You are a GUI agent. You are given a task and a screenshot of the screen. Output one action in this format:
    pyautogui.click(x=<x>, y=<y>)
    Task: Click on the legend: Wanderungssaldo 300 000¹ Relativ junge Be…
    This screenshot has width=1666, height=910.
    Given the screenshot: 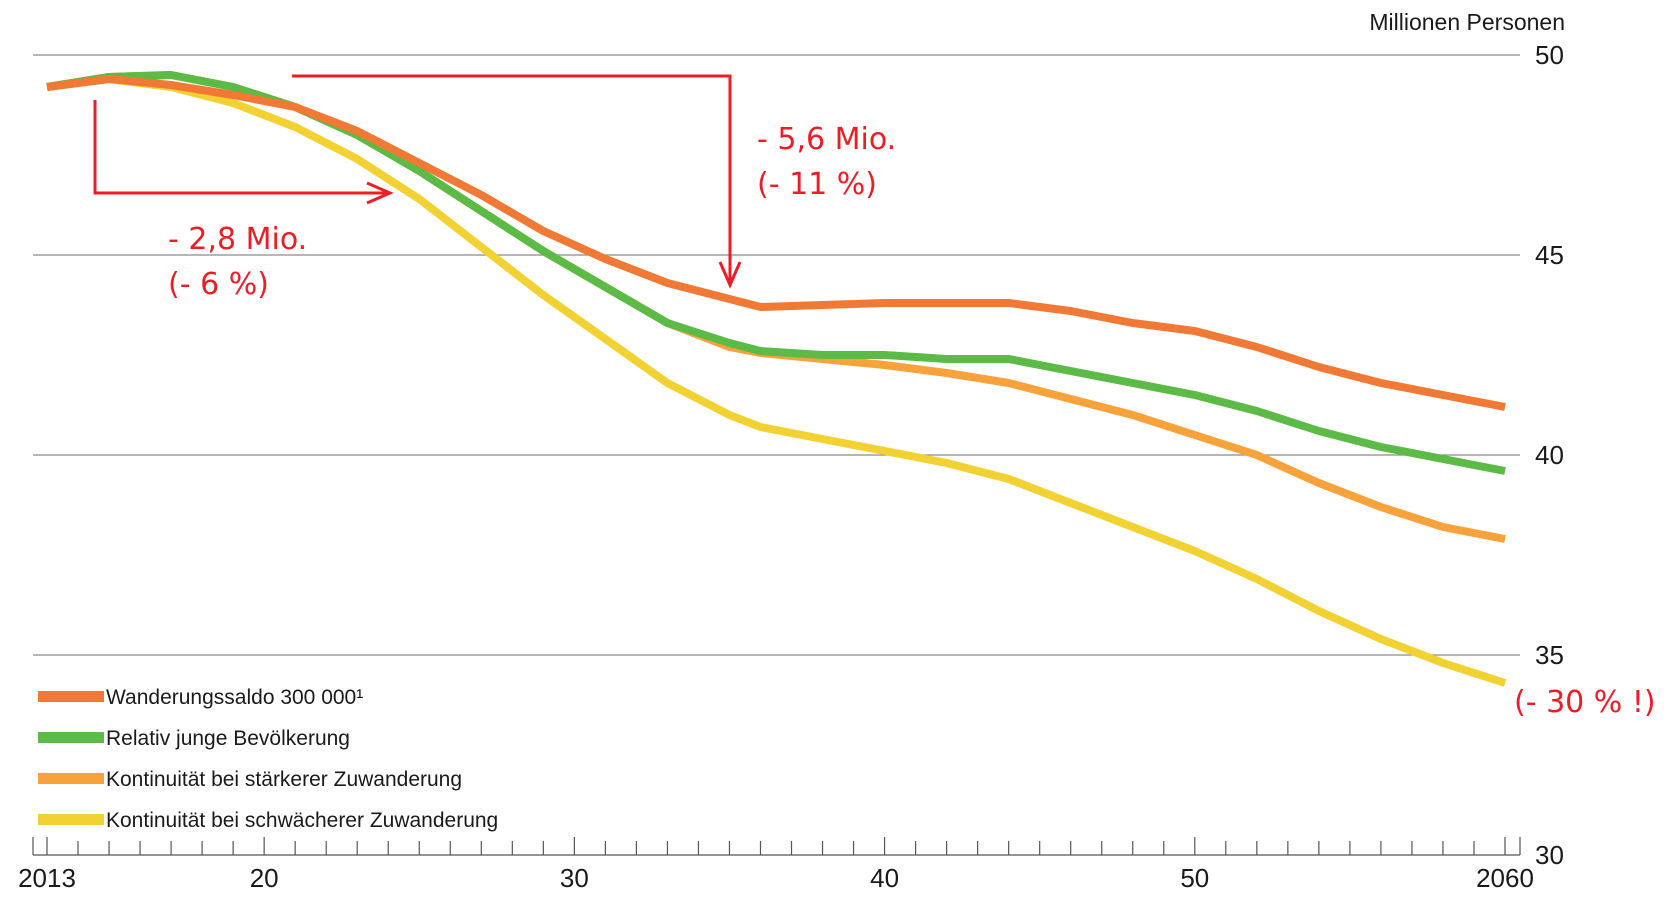 What is the action you would take?
    pyautogui.click(x=268, y=759)
    